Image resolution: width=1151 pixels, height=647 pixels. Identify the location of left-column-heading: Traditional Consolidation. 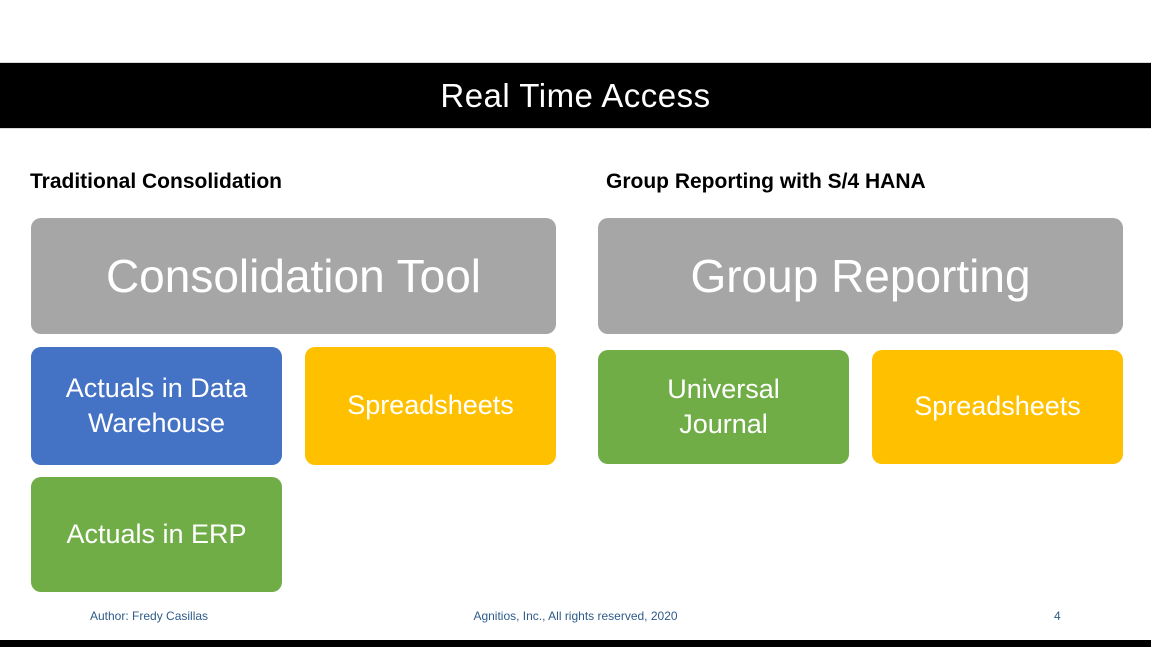
(156, 181).